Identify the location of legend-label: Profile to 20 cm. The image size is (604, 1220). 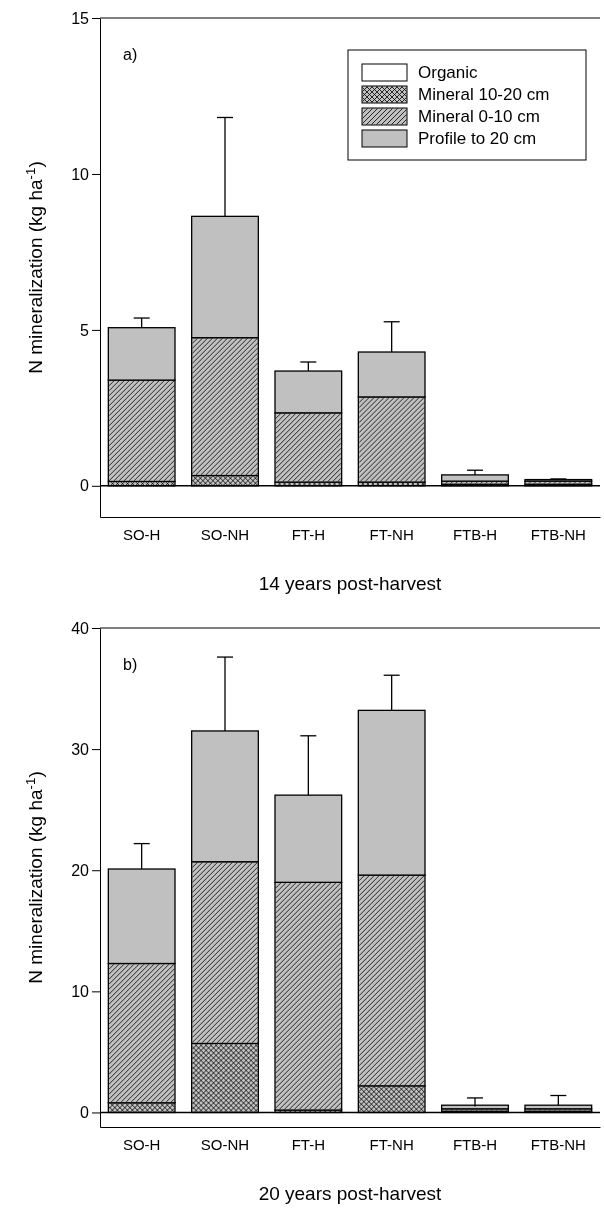
(477, 138).